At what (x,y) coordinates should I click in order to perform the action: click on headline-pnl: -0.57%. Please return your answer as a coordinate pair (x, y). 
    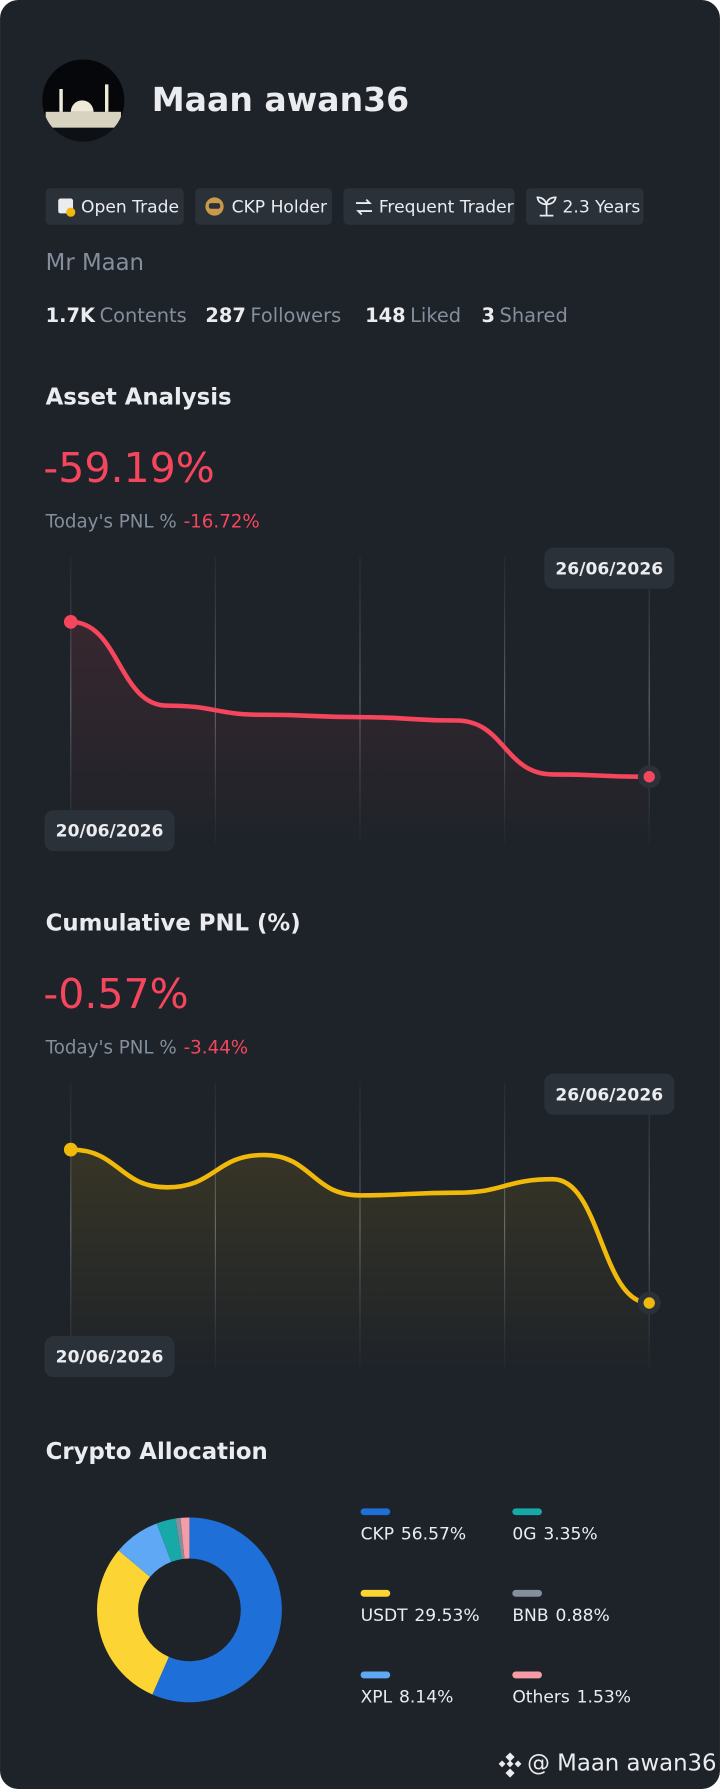
    Looking at the image, I should click on (115, 994).